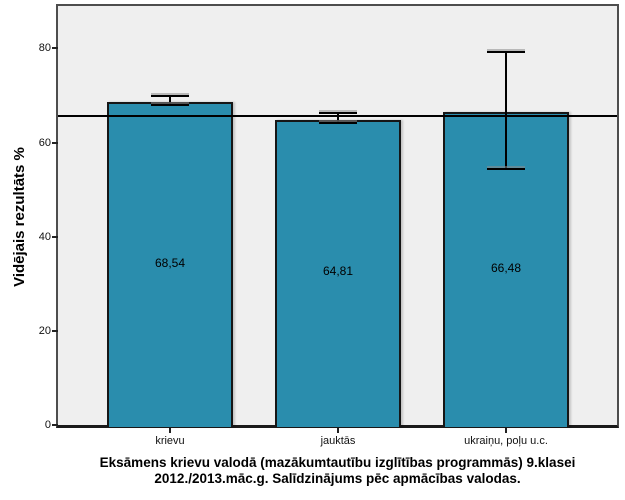 The width and height of the screenshot is (625, 500). What do you see at coordinates (19, 217) in the screenshot?
I see `y-axis-title: Vidējais rezultāts %` at bounding box center [19, 217].